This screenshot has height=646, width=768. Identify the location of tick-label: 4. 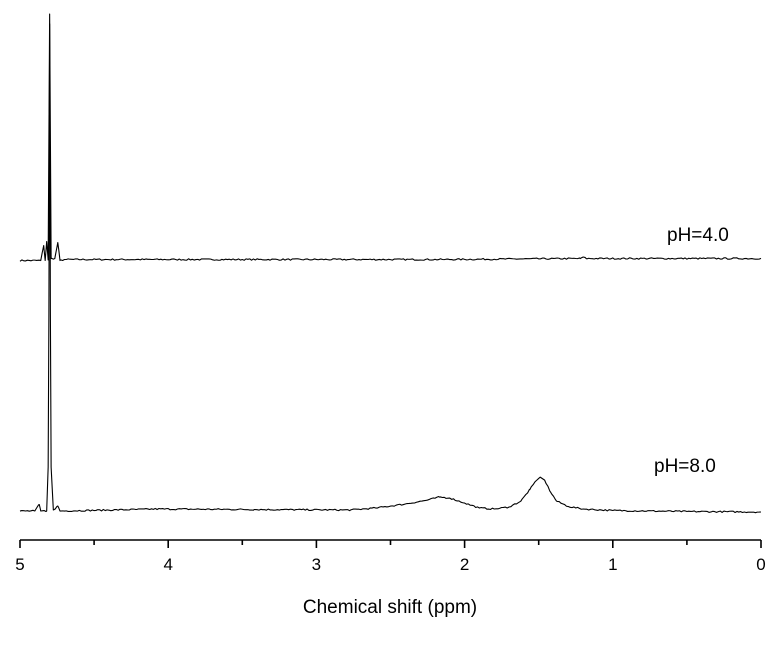
(167, 564).